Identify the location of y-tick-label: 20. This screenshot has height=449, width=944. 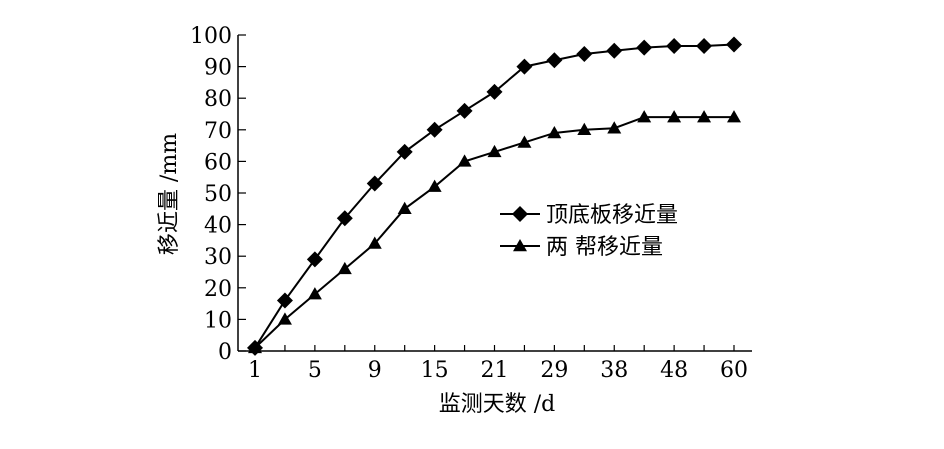
(218, 289).